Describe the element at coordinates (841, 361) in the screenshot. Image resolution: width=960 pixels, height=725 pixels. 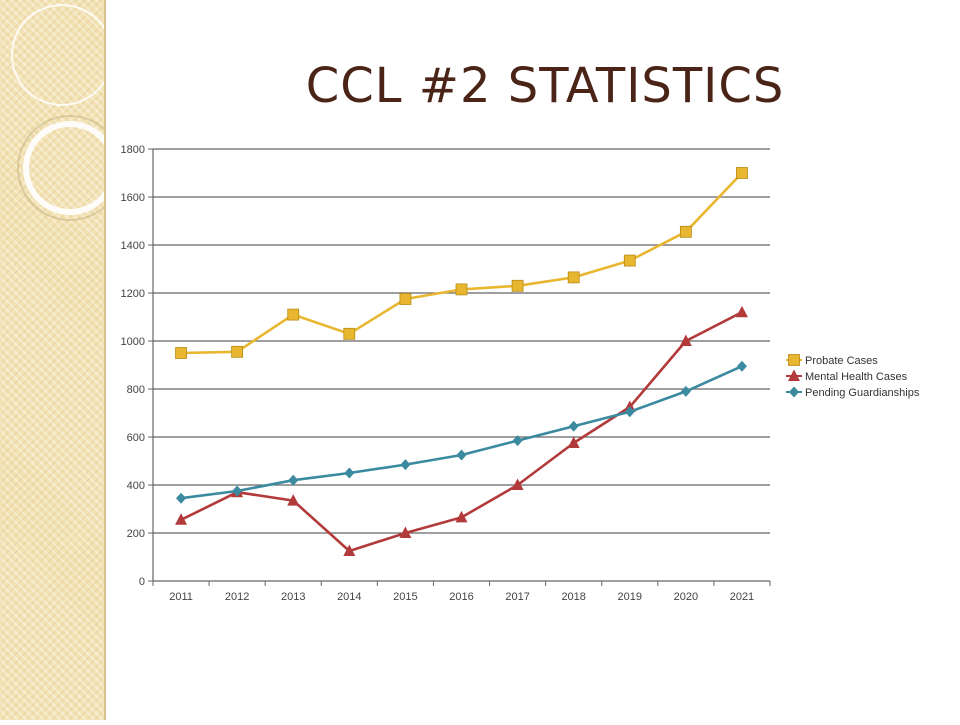
I see `legend-label: Probate Cases` at that location.